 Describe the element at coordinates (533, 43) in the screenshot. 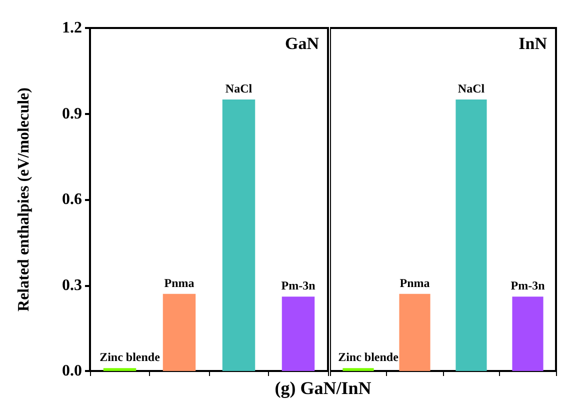

I see `chart-title: InN` at that location.